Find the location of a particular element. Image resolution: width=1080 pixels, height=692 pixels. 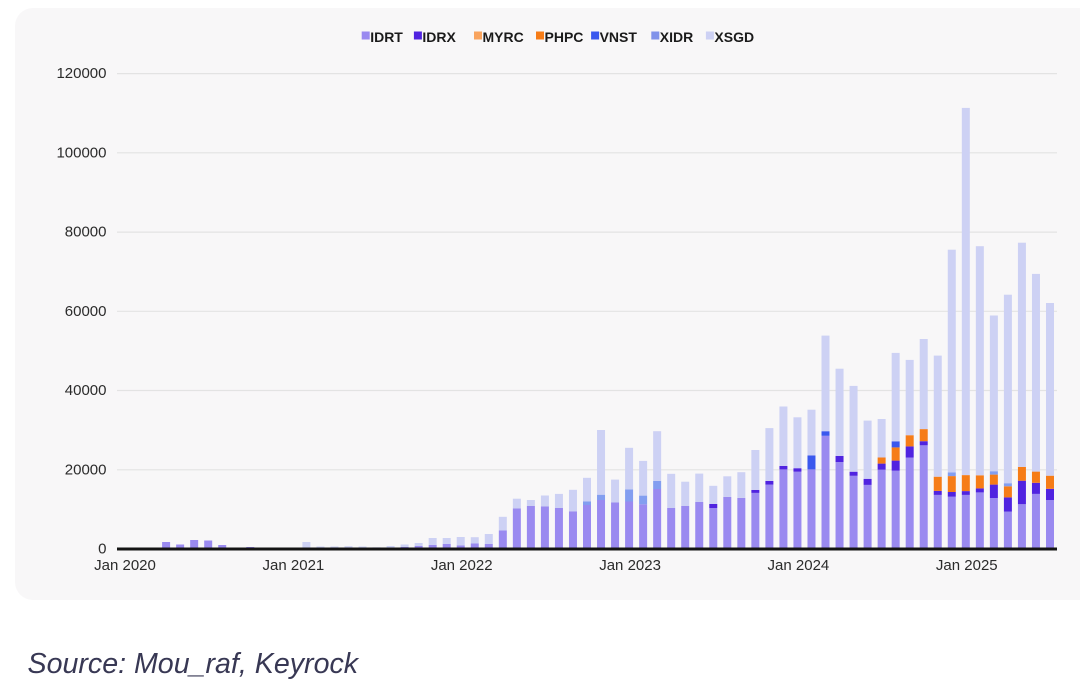

svg-text: 80000 is located at coordinates (86, 232).